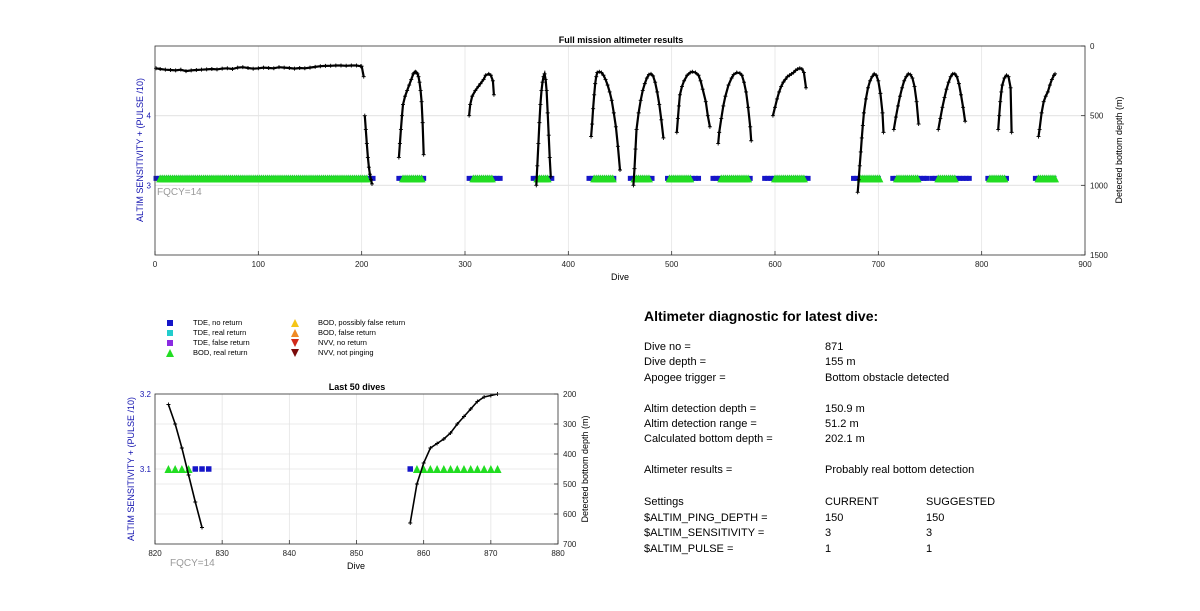 This screenshot has width=1200, height=611. I want to click on setting-ping-depth-label: $ALTIM_PING_DEPTH =, so click(706, 518).